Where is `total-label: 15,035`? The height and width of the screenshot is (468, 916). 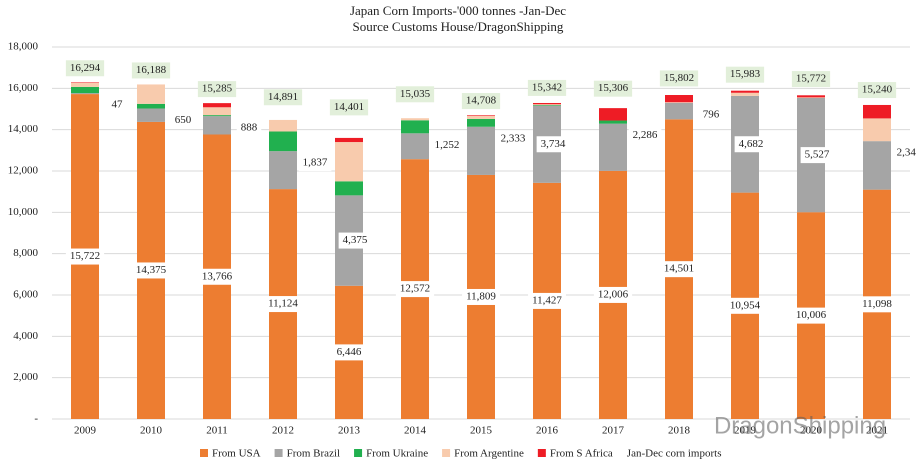 total-label: 15,035 is located at coordinates (415, 94).